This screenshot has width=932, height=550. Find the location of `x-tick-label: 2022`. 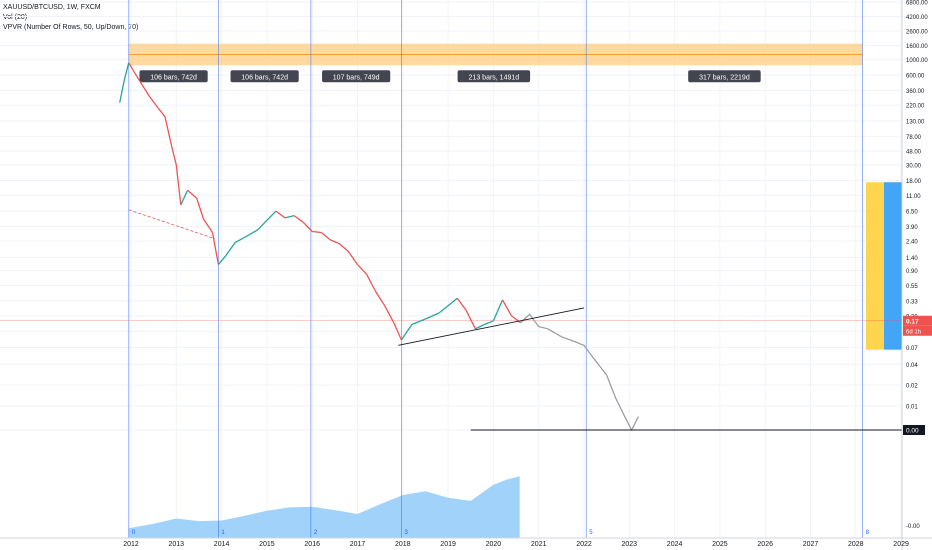

x-tick-label: 2022 is located at coordinates (584, 544).